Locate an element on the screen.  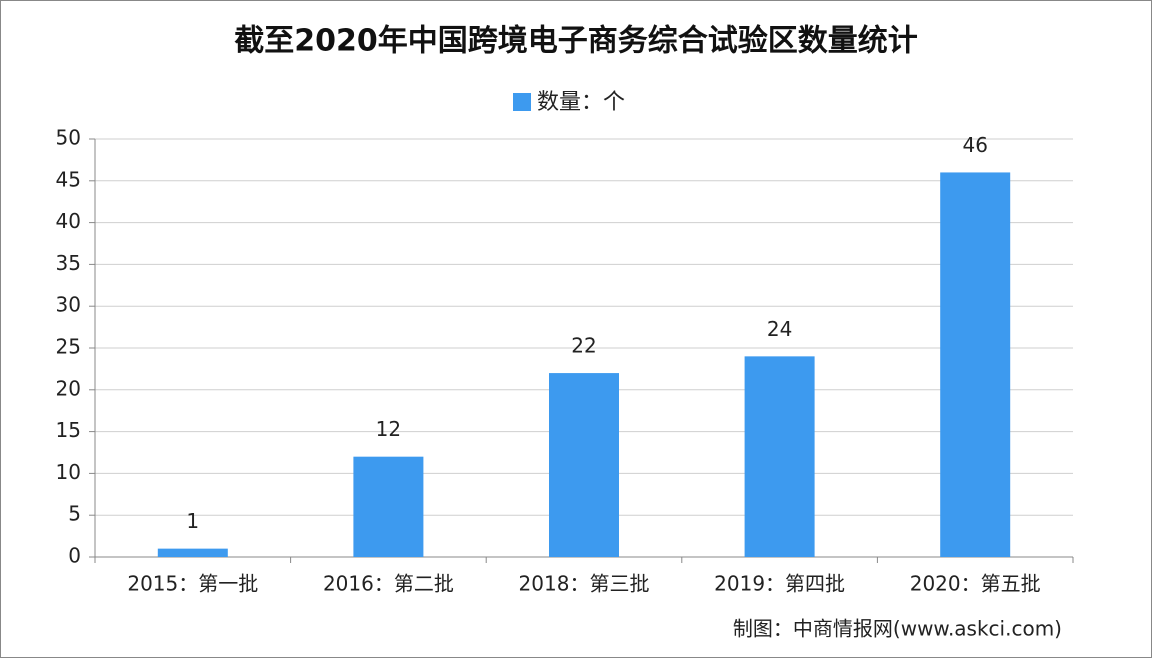
x-tick-label: 2016：第二批 is located at coordinates (388, 584).